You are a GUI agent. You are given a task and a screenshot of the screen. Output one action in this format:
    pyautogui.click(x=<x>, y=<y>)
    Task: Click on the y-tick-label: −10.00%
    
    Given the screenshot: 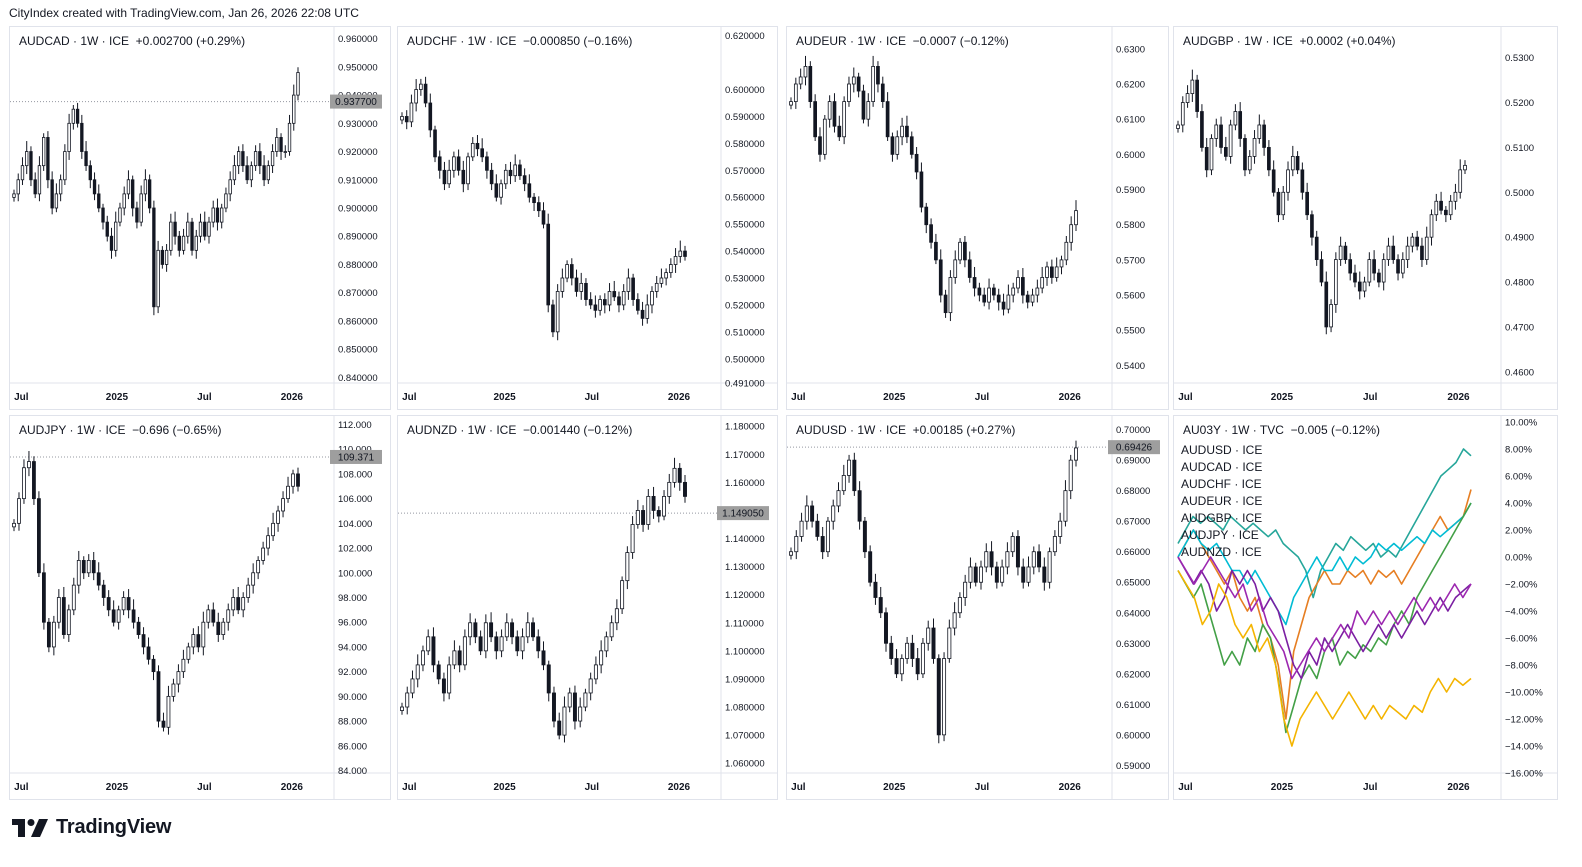 What is the action you would take?
    pyautogui.click(x=1524, y=693)
    